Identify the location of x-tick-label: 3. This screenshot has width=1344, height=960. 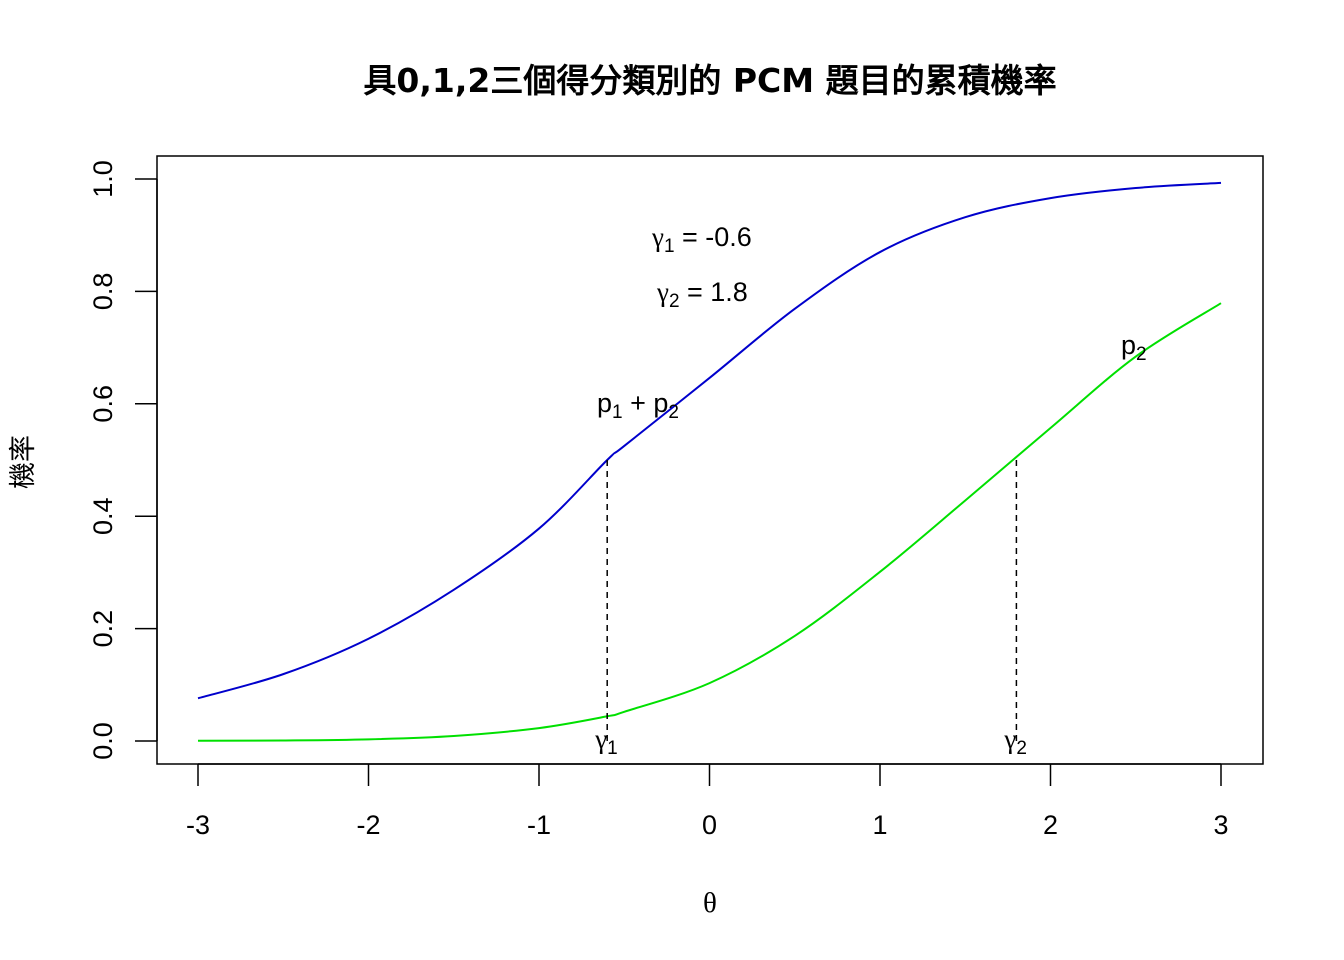
(1220, 825).